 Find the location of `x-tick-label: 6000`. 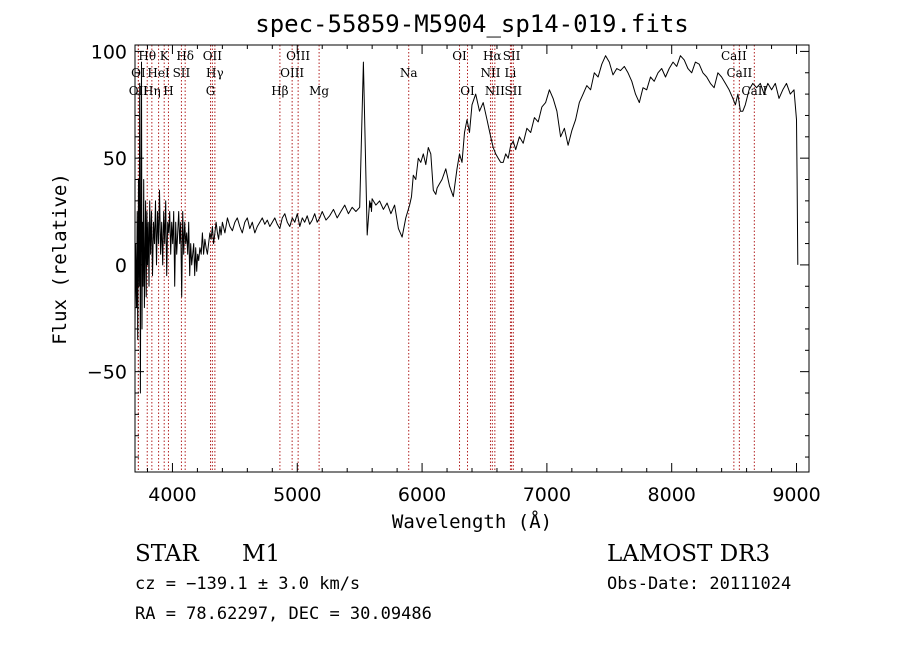

x-tick-label: 6000 is located at coordinates (422, 495).